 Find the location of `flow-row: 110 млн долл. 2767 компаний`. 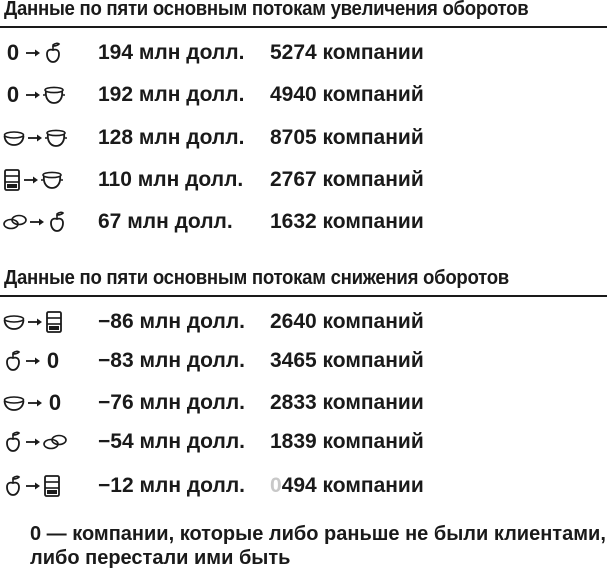

flow-row: 110 млн долл. 2767 компаний is located at coordinates (303, 180).